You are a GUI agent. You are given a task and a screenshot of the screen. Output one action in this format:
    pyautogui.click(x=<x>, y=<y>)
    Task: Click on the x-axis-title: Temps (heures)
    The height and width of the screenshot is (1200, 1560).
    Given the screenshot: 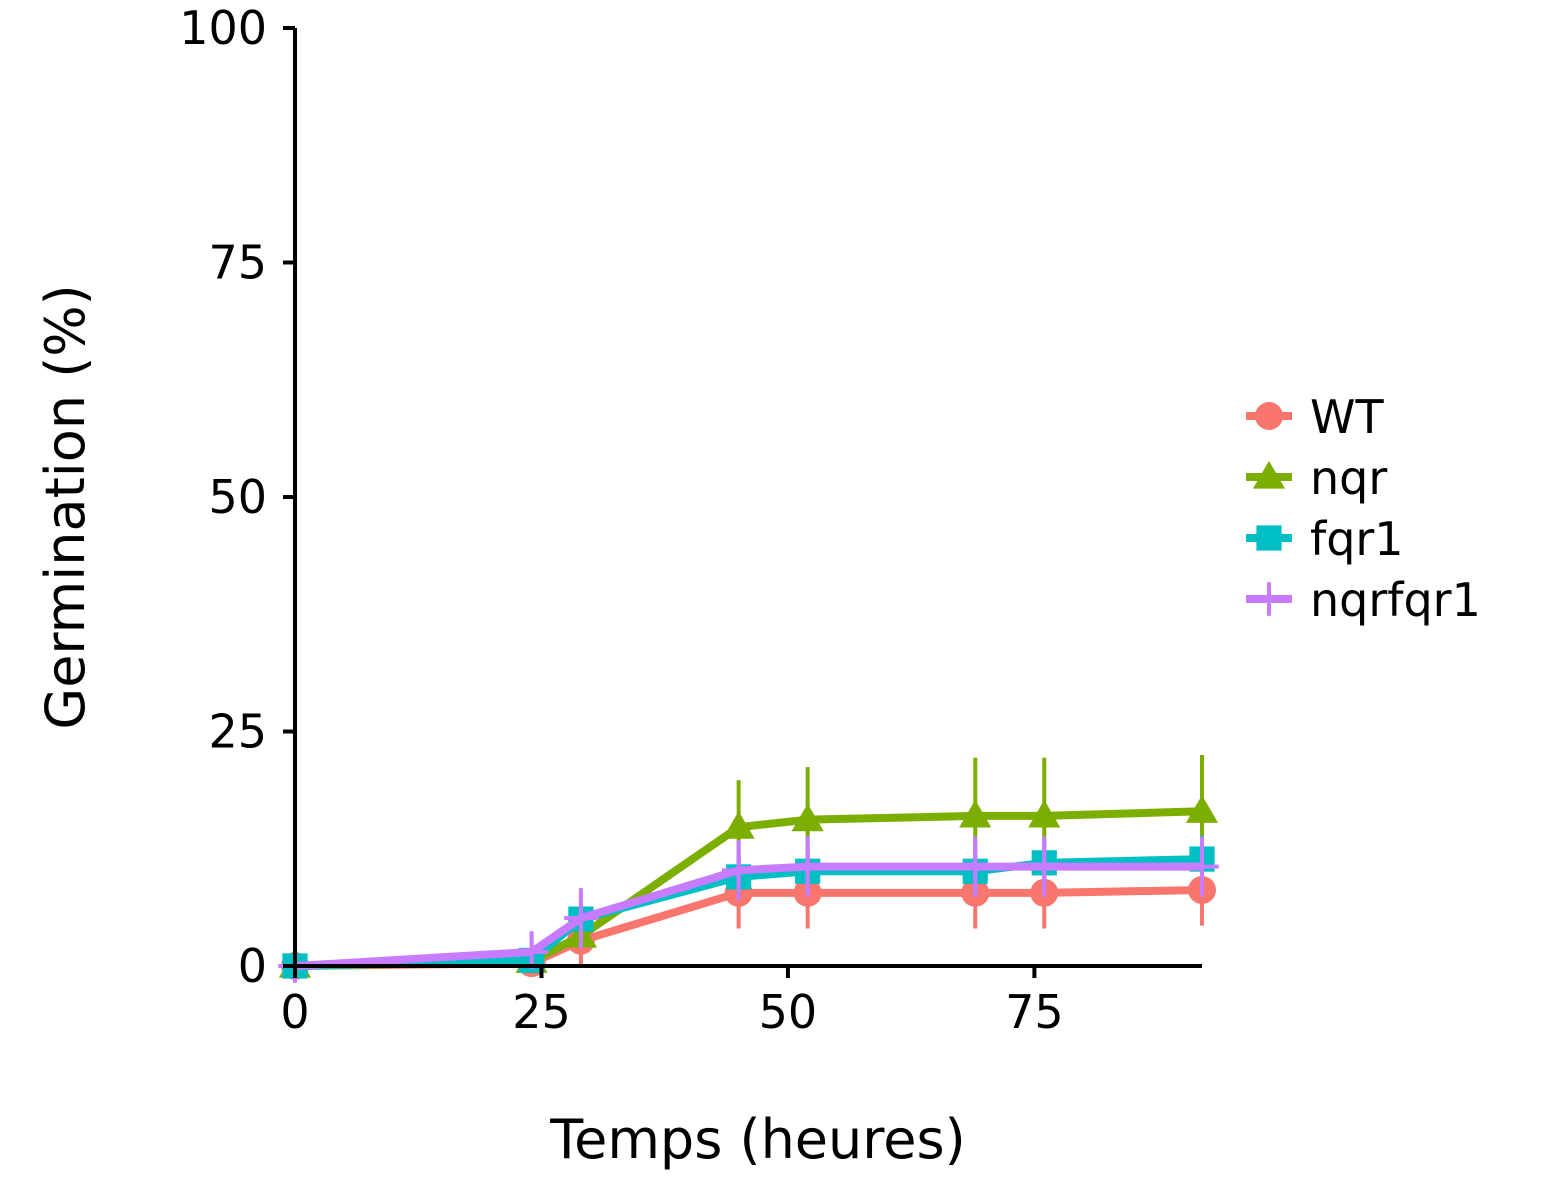 What is the action you would take?
    pyautogui.click(x=757, y=1139)
    